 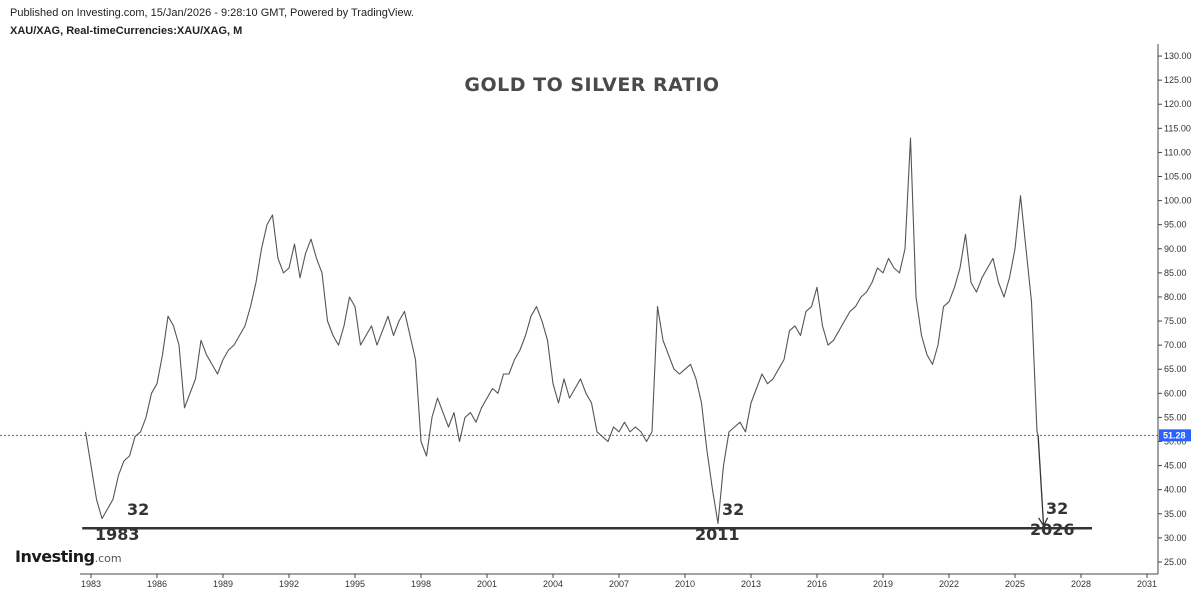 I want to click on x-tick-label: 2001, so click(x=487, y=584).